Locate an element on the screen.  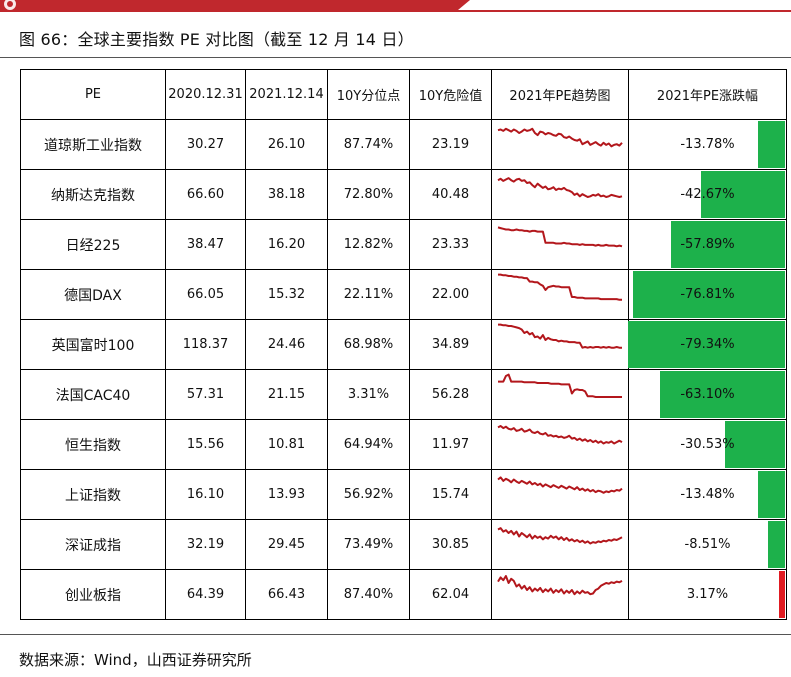
table-row: 法国CAC40 57.31 21.15 3.31% 56.28 -63.10% is located at coordinates (403, 394).